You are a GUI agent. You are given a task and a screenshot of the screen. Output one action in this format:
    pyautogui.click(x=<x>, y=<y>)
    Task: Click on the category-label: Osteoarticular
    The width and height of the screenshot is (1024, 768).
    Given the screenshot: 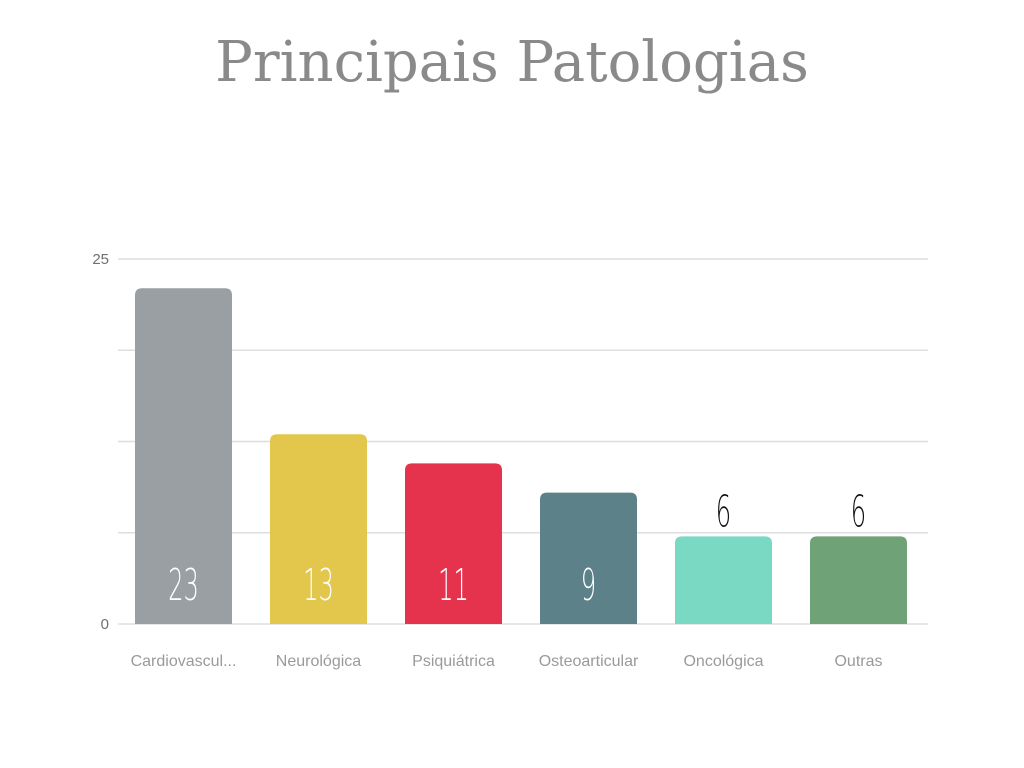 What is the action you would take?
    pyautogui.click(x=589, y=661)
    